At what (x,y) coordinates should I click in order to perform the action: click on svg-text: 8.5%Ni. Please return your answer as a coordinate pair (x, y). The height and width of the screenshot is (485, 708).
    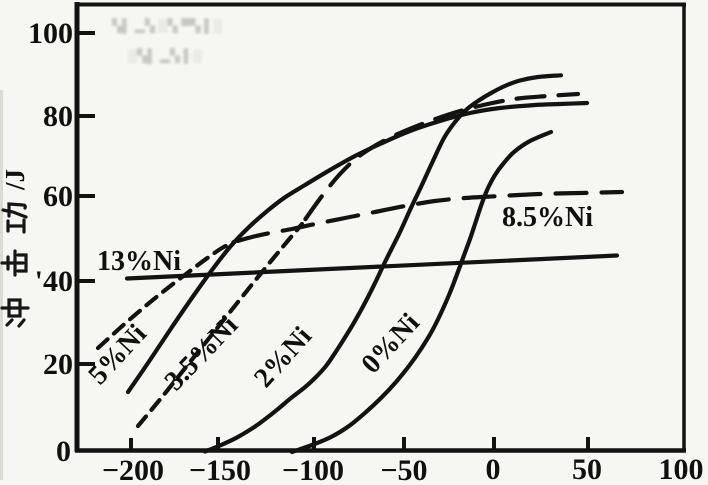
    Looking at the image, I should click on (547, 217).